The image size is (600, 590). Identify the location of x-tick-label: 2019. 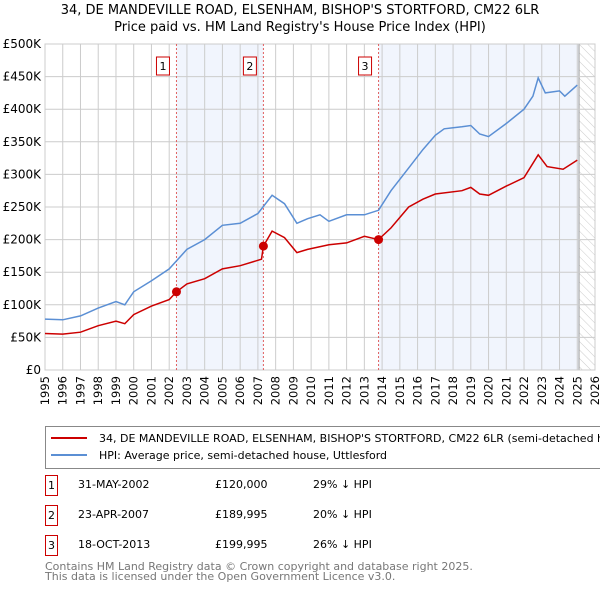
(471, 390).